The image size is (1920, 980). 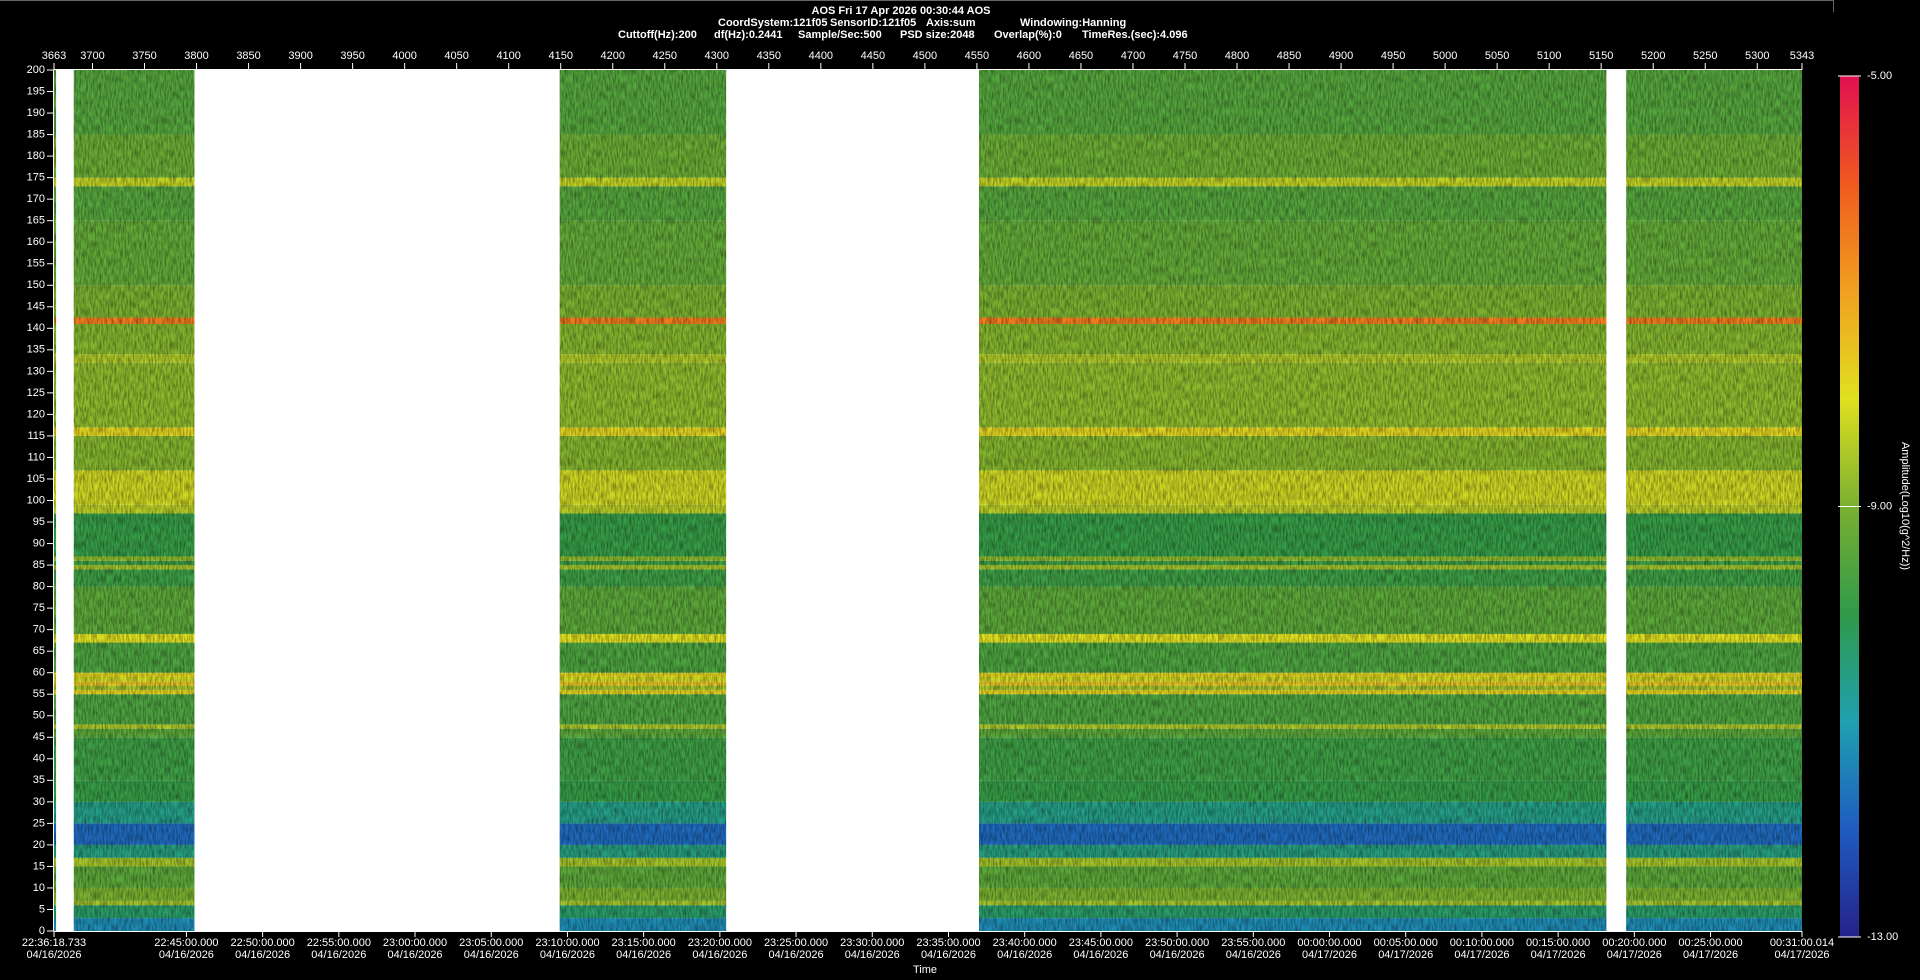 What do you see at coordinates (1329, 943) in the screenshot?
I see `time-tick-label: 00:00:00.000` at bounding box center [1329, 943].